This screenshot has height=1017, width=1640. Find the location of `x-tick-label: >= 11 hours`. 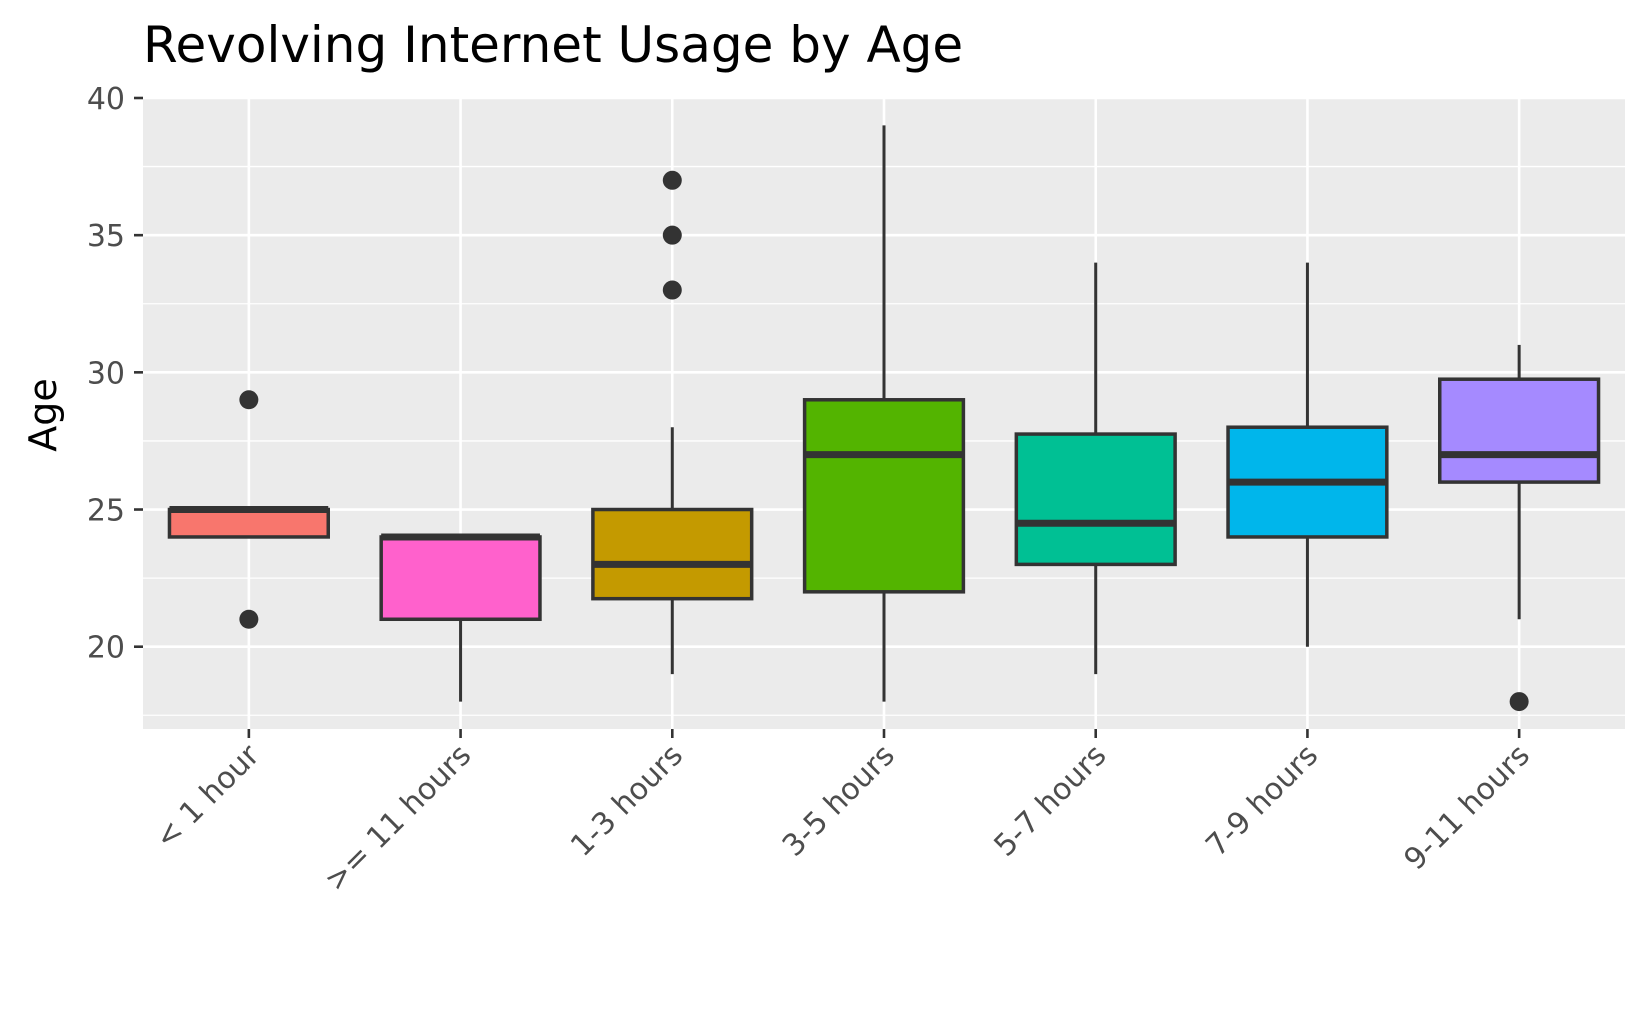

x-tick-label: >= 11 hours is located at coordinates (398, 818).